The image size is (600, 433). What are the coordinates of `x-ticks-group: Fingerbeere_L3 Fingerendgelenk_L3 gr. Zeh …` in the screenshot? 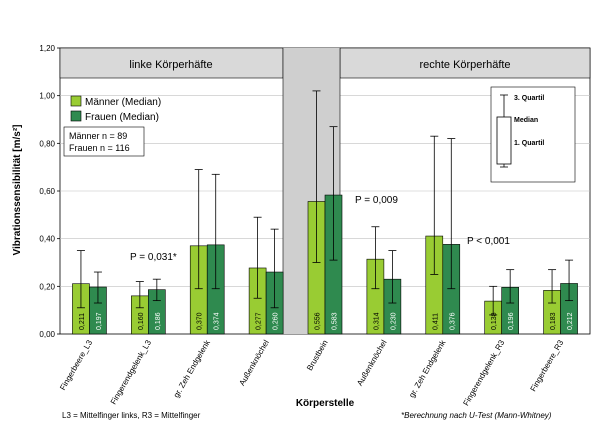 It's located at (311, 373).